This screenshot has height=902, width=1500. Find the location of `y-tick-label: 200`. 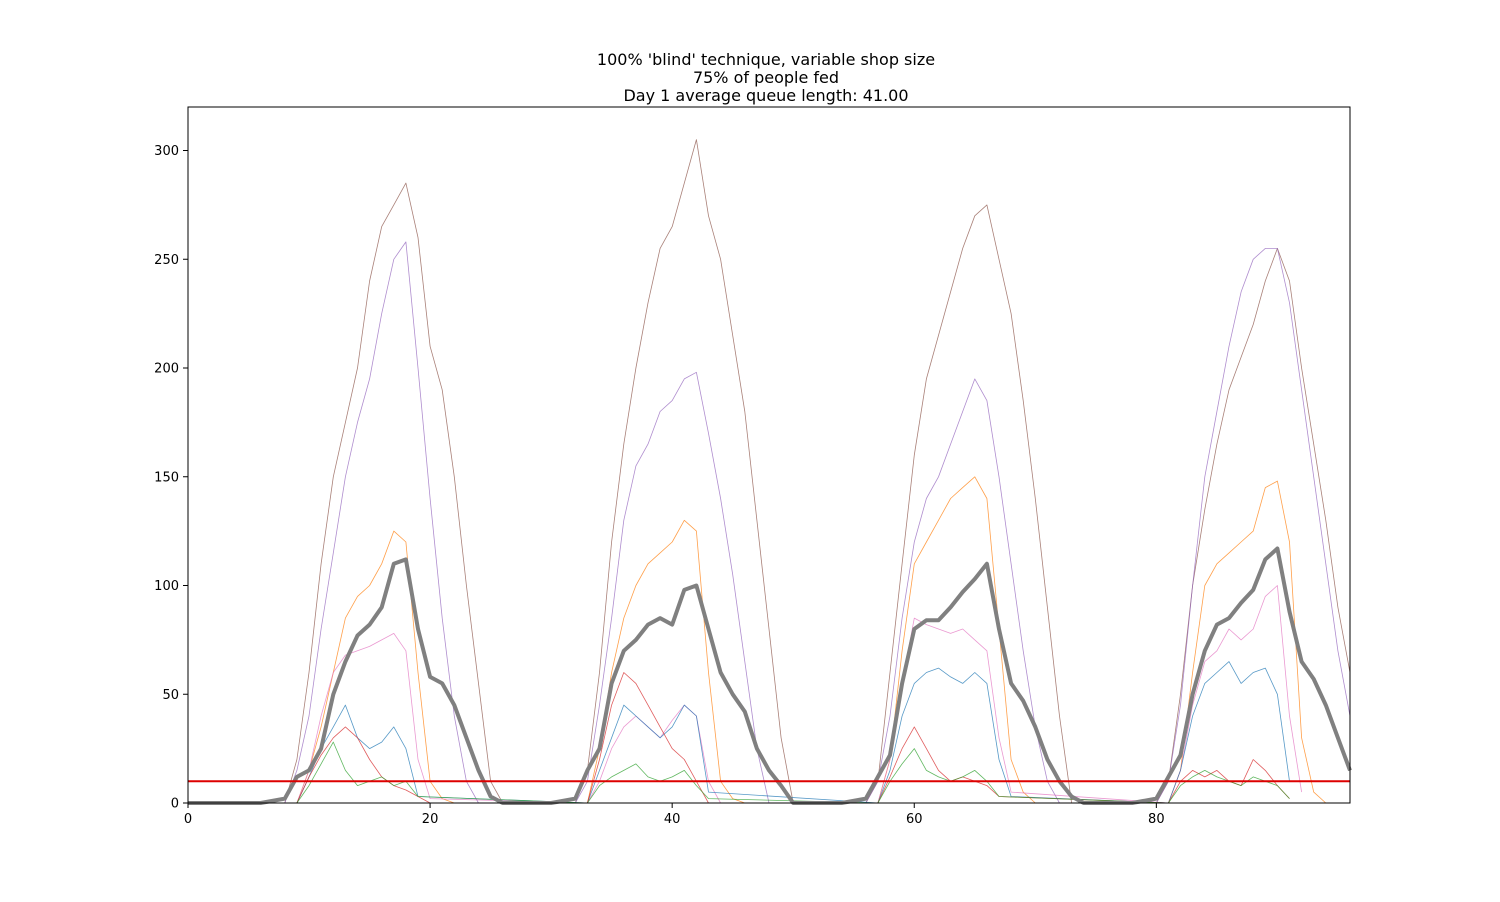

y-tick-label: 200 is located at coordinates (166, 369).